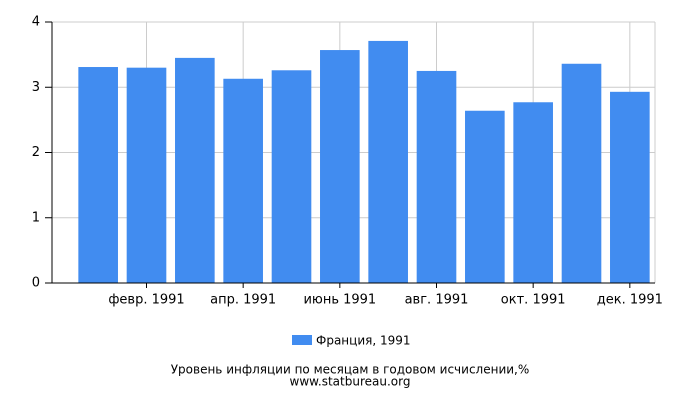 The width and height of the screenshot is (700, 404). I want to click on y-tick-label: 4, so click(36, 22).